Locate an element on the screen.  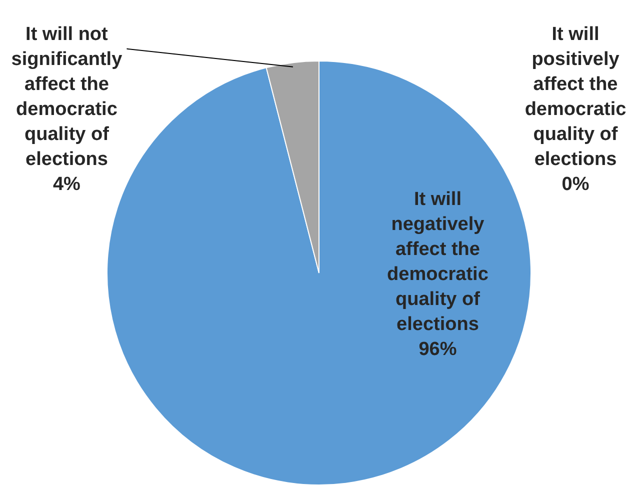
text: 0% is located at coordinates (576, 184).